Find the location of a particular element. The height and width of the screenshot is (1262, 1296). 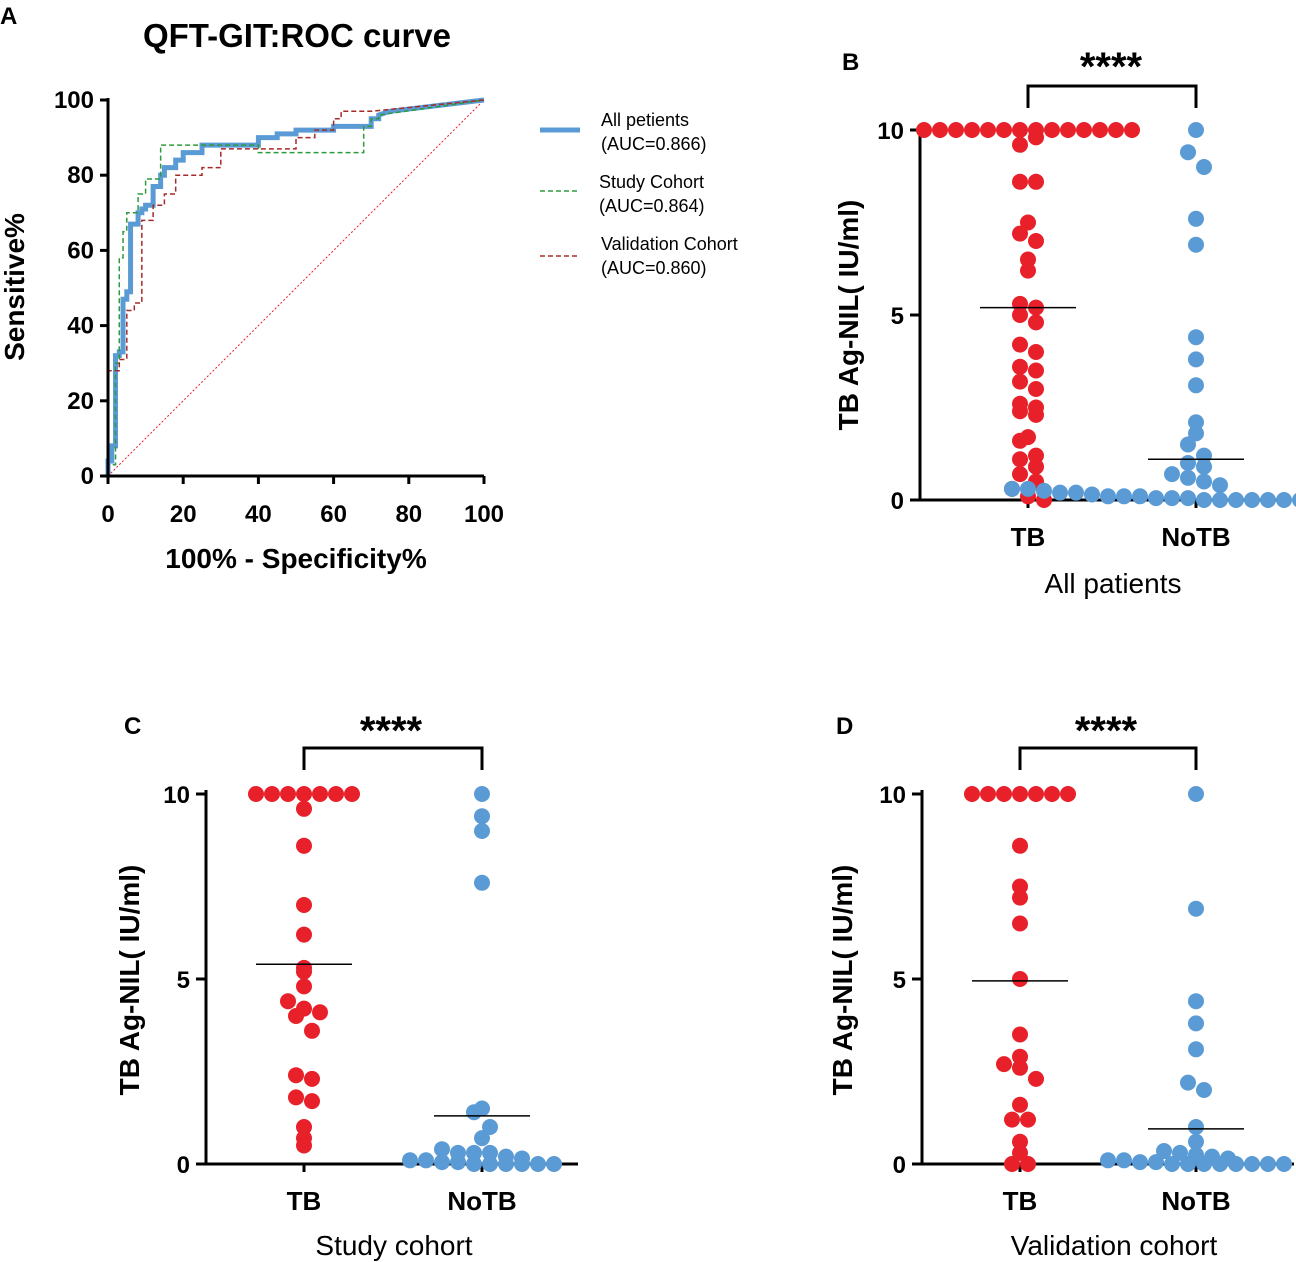

category-label-tb-study: TB is located at coordinates (304, 1201).